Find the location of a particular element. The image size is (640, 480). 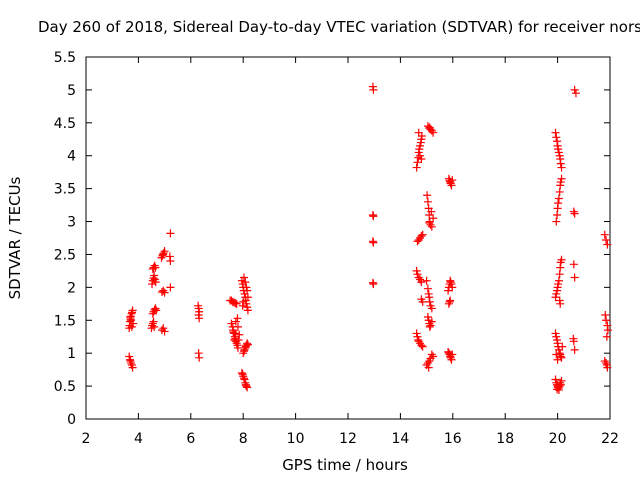

x-tick-label: 14 is located at coordinates (400, 439).